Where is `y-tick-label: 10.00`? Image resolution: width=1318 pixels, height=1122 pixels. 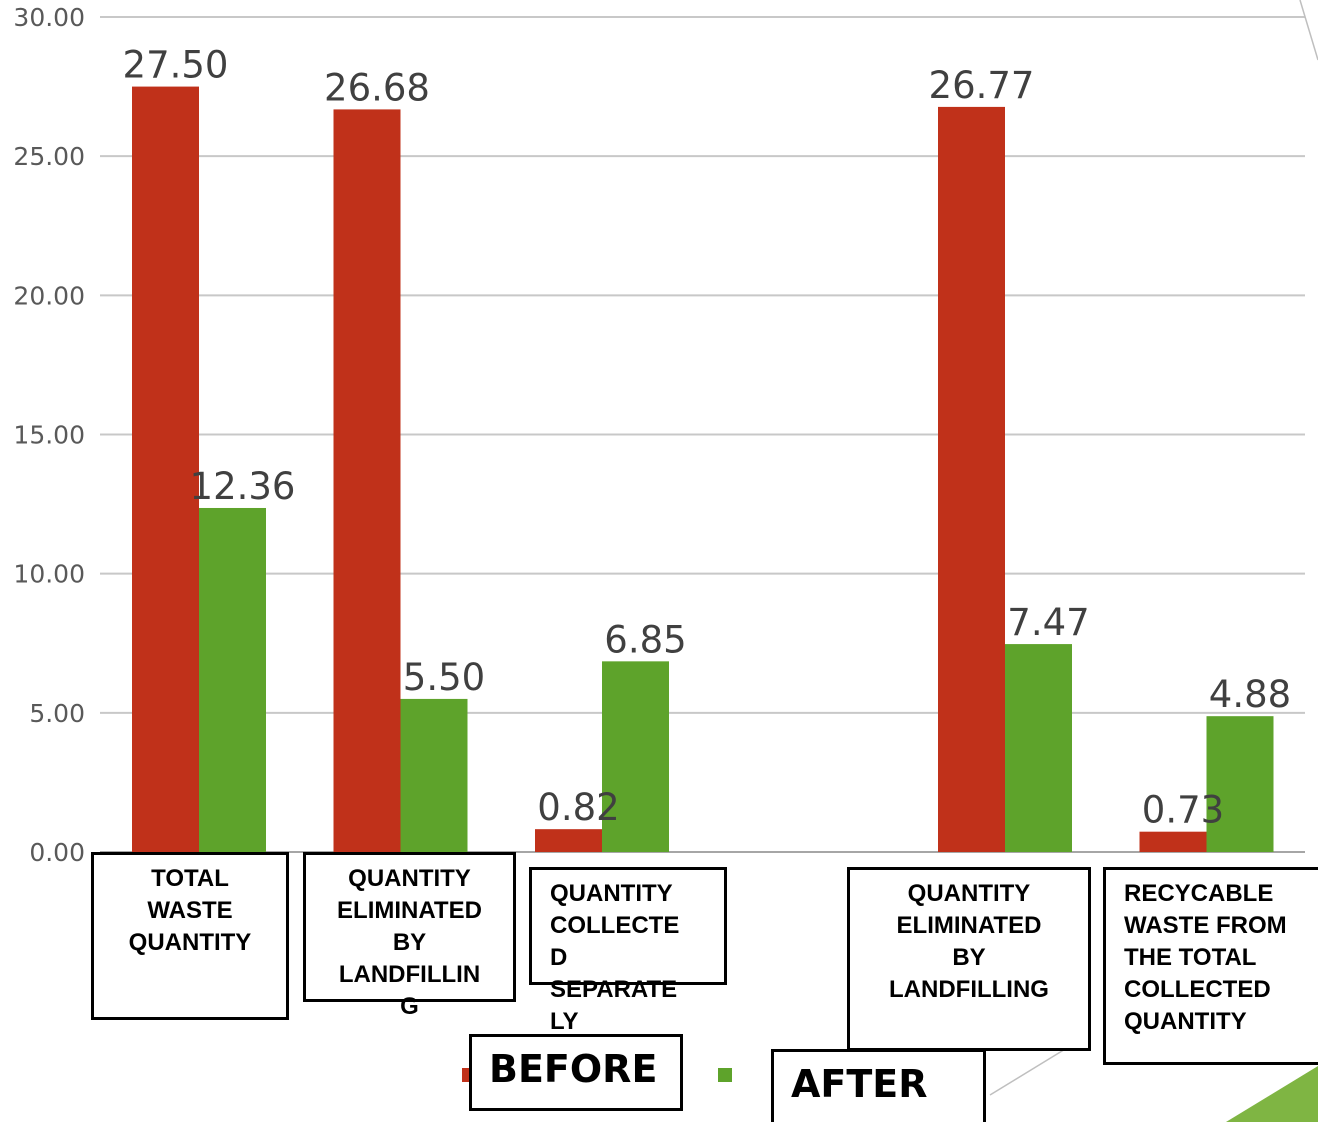
y-tick-label: 10.00 is located at coordinates (49, 574).